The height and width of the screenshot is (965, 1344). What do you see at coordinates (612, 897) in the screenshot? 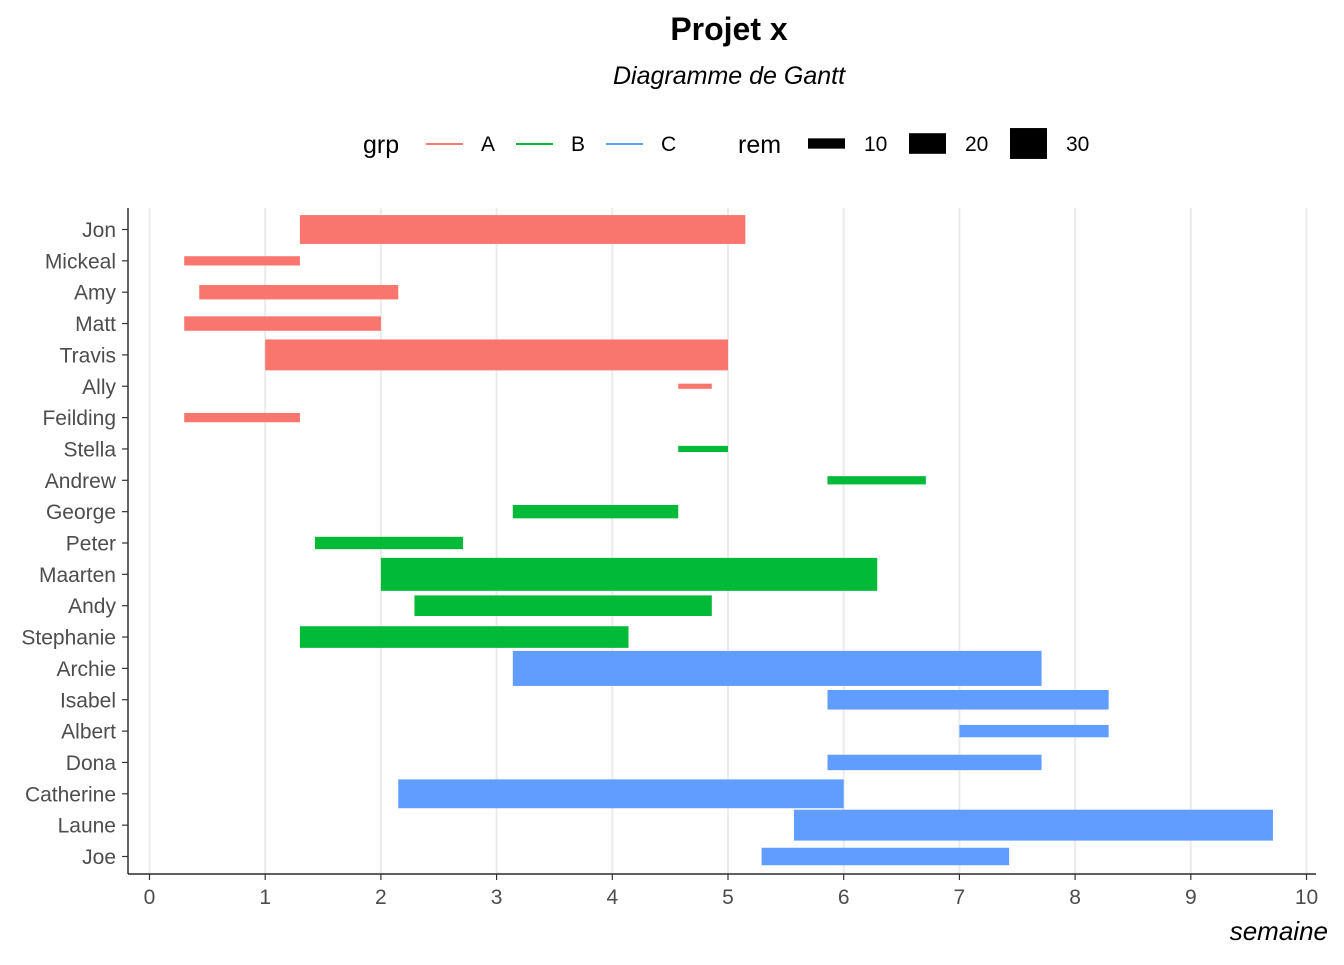
I see `x-tick-label: 4` at bounding box center [612, 897].